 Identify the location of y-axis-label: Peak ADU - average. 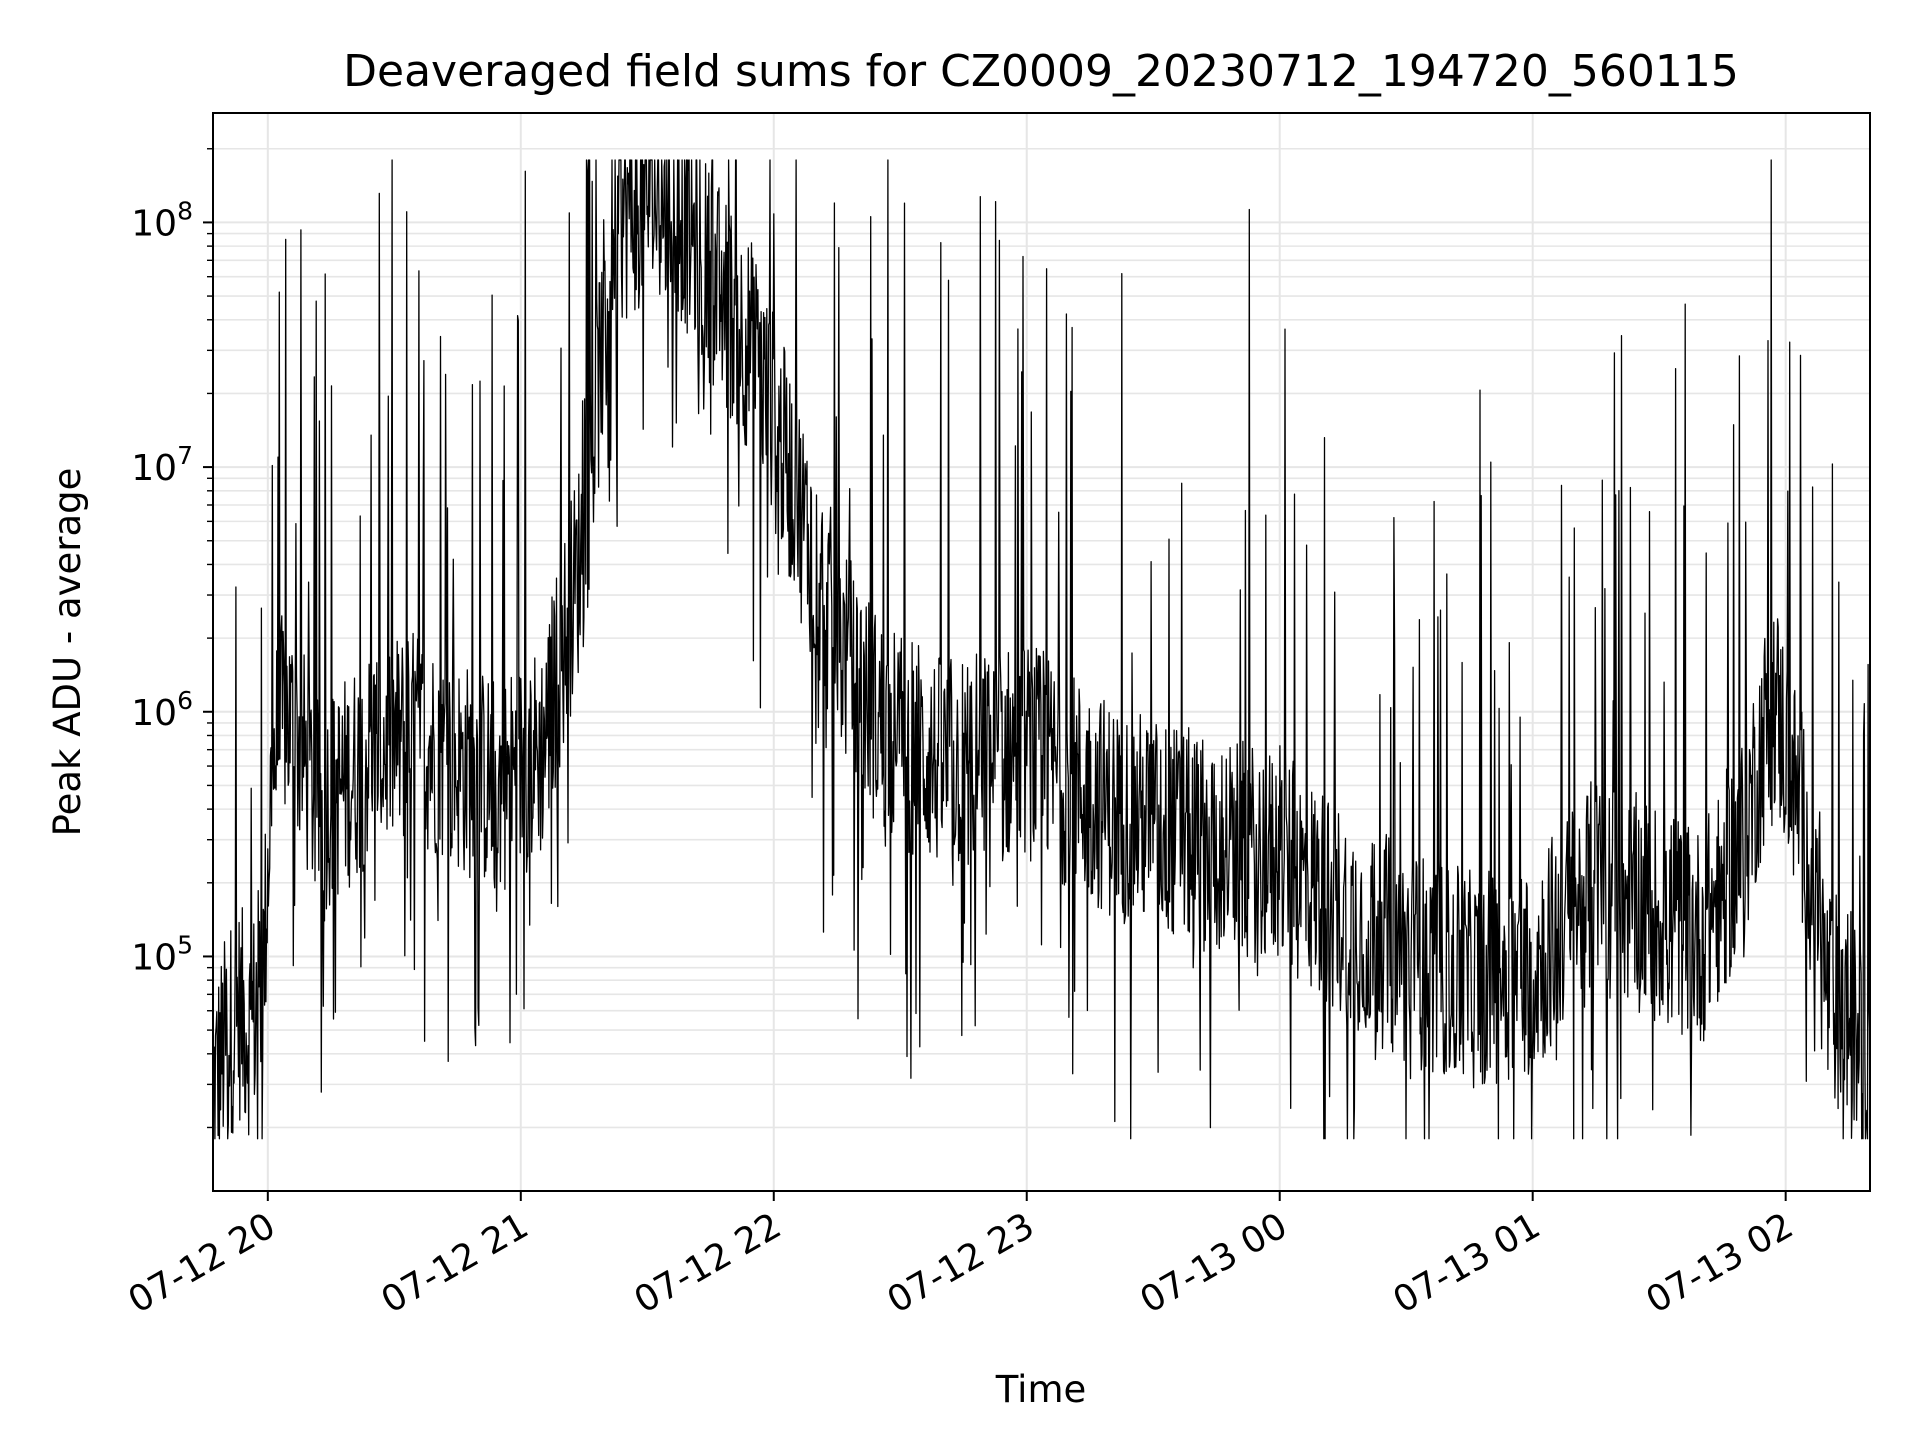
(67, 652).